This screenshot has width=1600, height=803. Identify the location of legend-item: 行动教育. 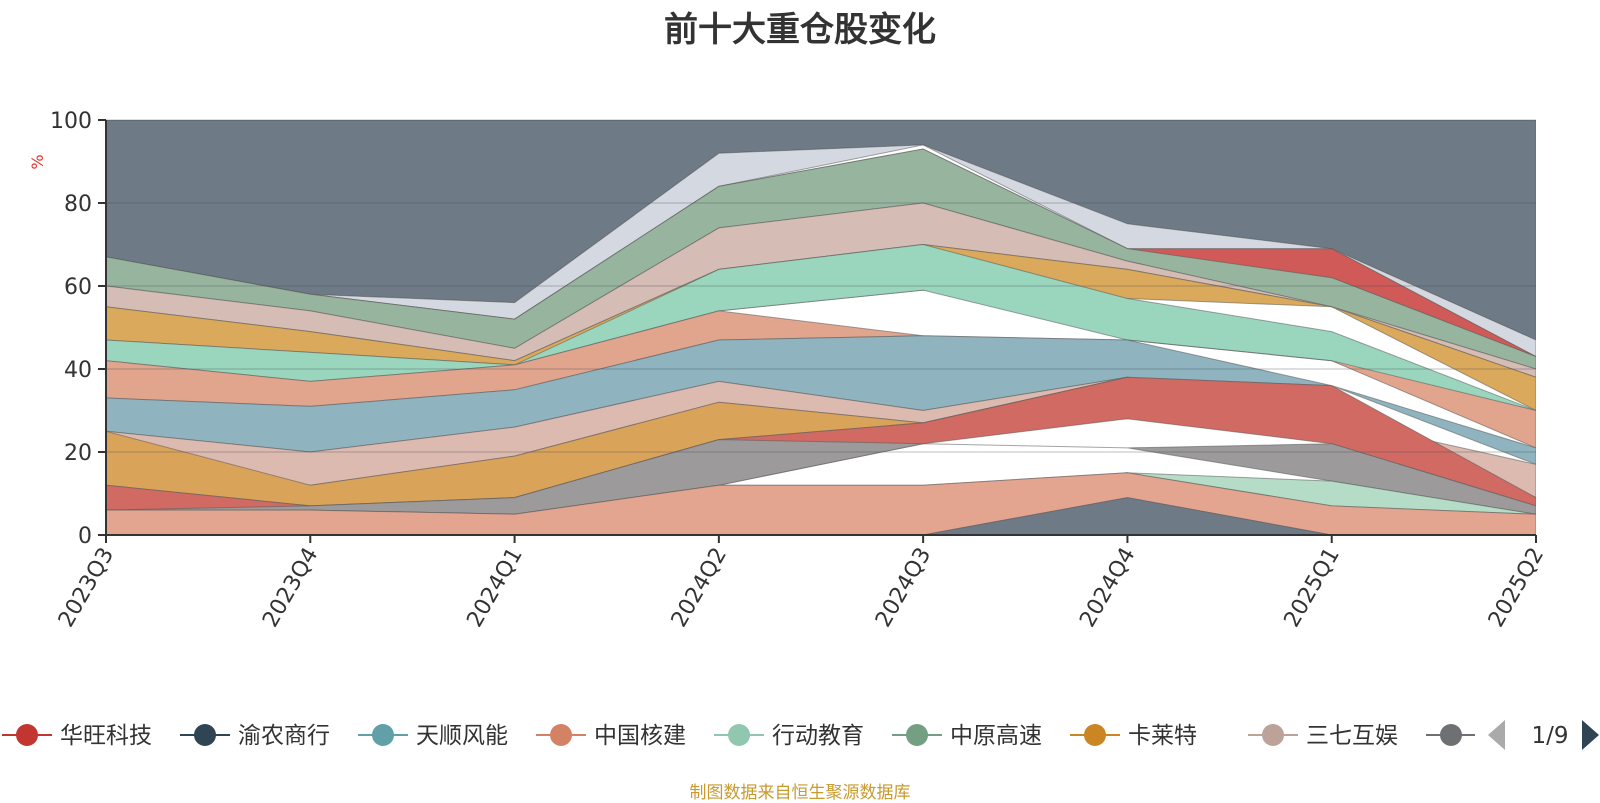
(789, 736).